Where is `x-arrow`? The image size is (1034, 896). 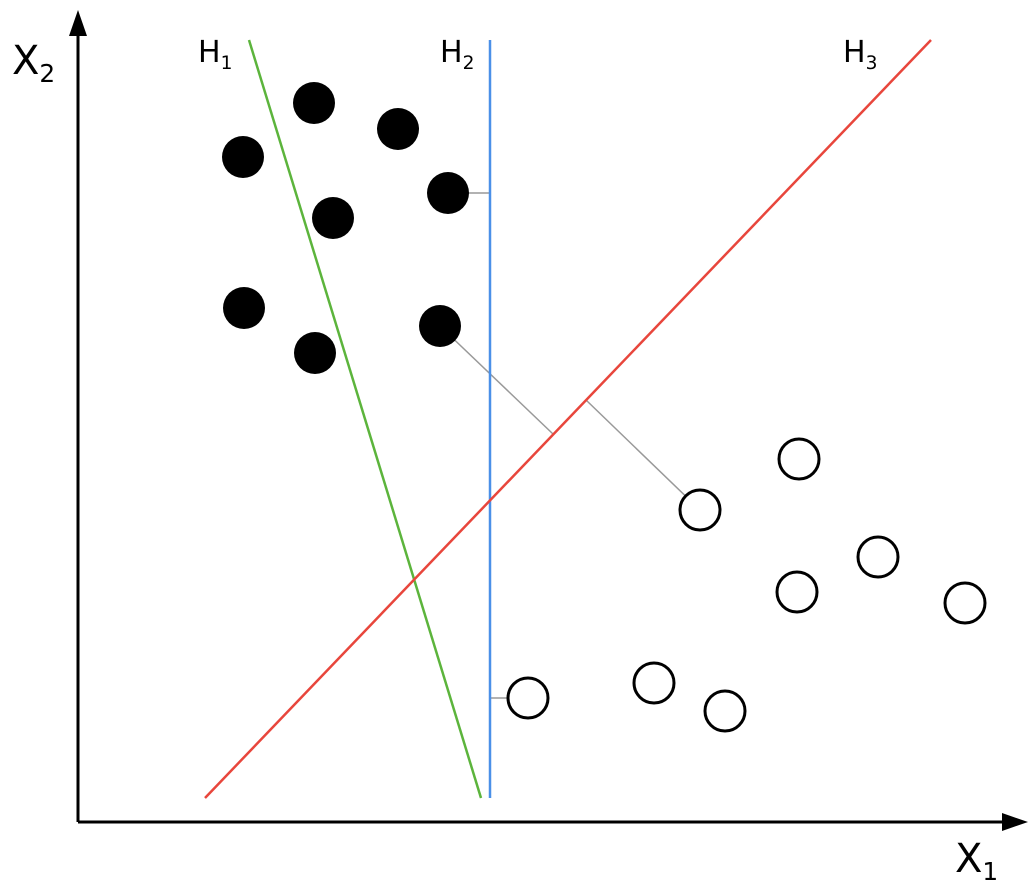
x-arrow is located at coordinates (1015, 822).